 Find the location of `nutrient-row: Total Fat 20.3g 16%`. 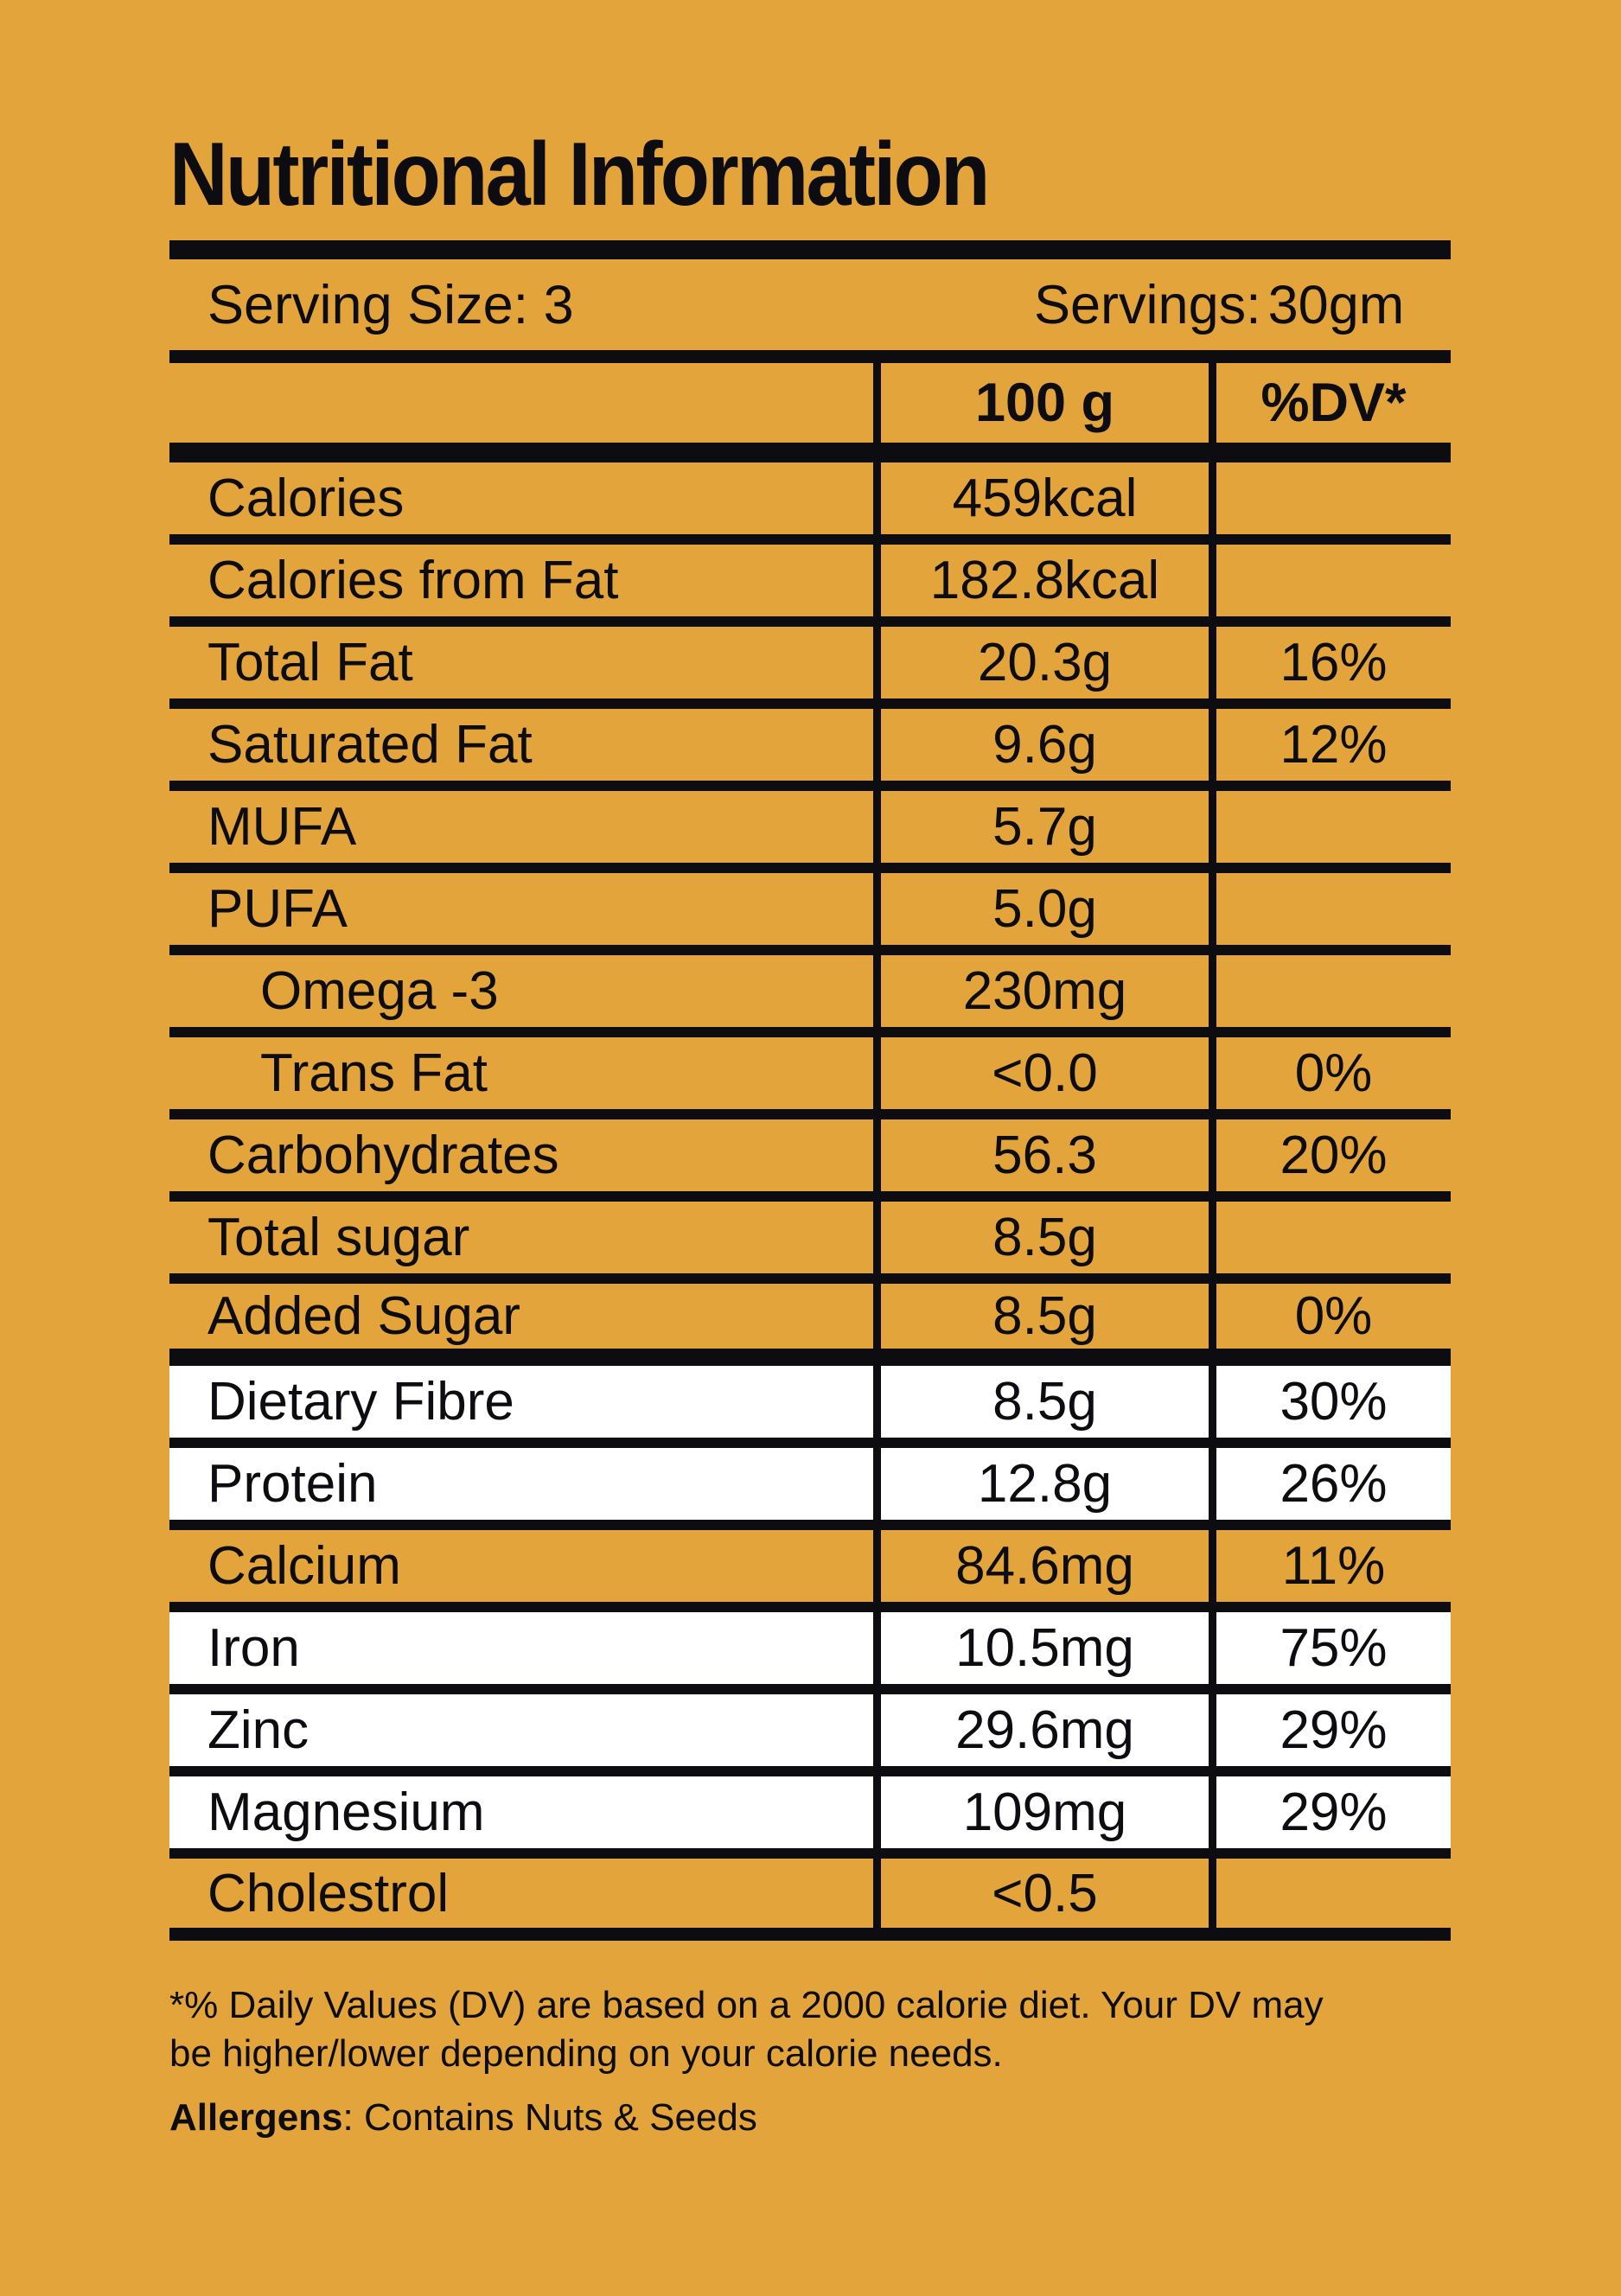

nutrient-row: Total Fat 20.3g 16% is located at coordinates (810, 668).